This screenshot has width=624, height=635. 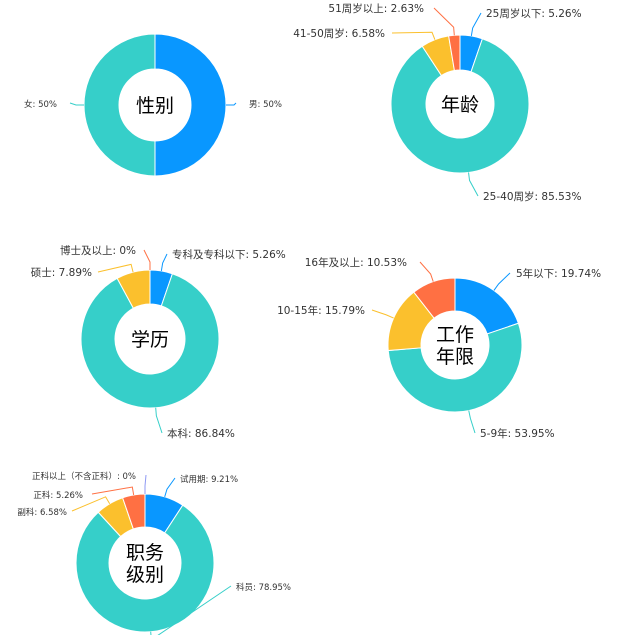 What do you see at coordinates (58, 495) in the screenshot?
I see `slice-label: 正科: 5.26%` at bounding box center [58, 495].